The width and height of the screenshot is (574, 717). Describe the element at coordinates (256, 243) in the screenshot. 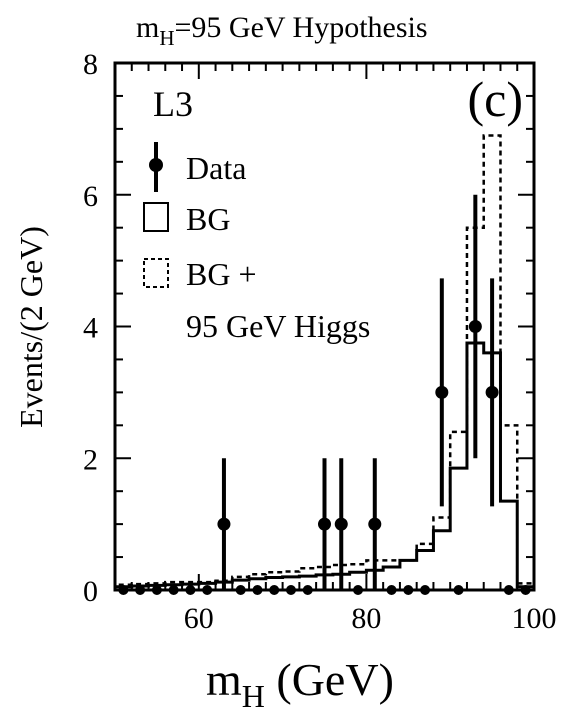

I see `legend: Data BG BG + 95 GeV Higgs` at that location.